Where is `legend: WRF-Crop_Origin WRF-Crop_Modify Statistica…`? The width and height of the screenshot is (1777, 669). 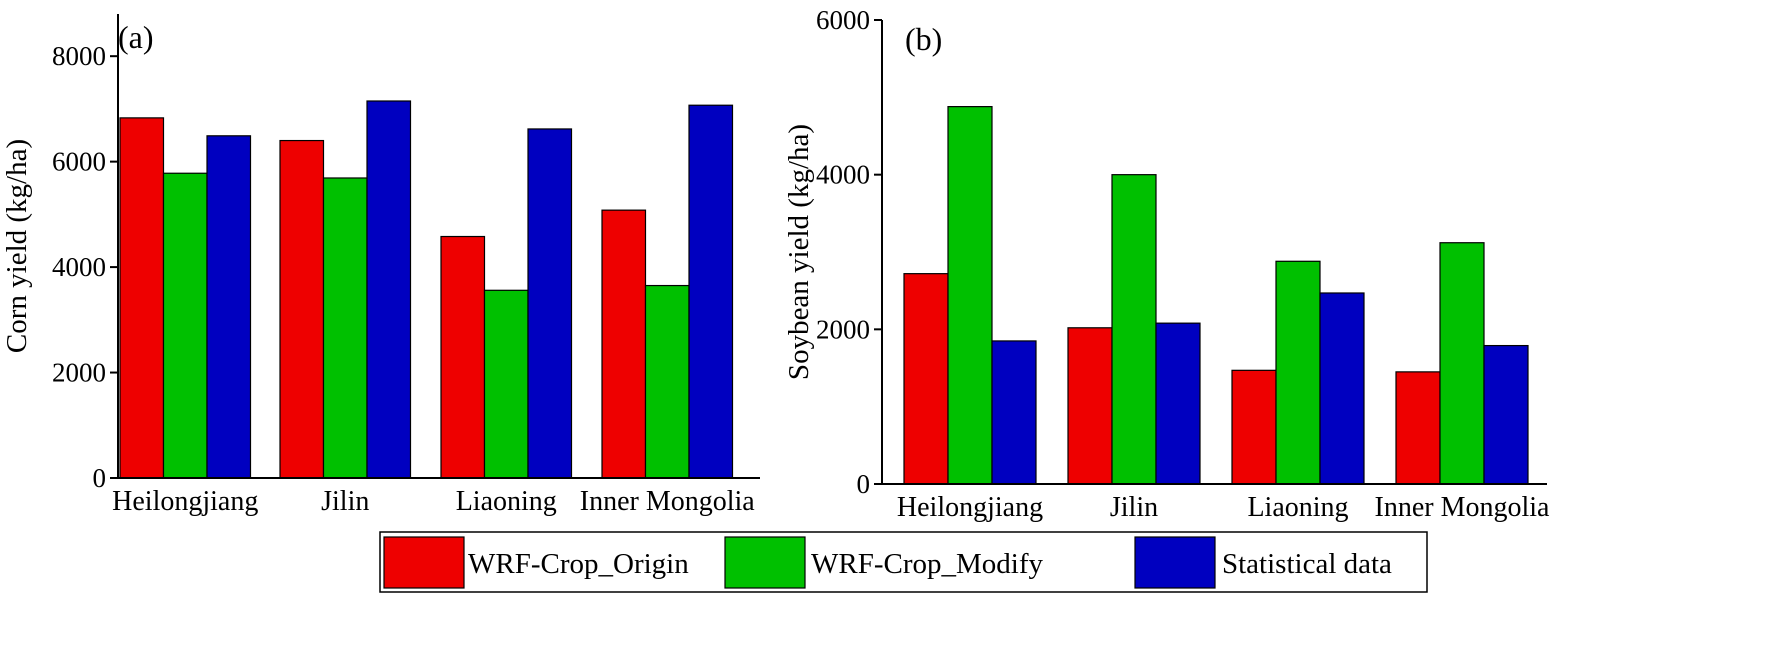 legend: WRF-Crop_Origin WRF-Crop_Modify Statistica… is located at coordinates (903, 562).